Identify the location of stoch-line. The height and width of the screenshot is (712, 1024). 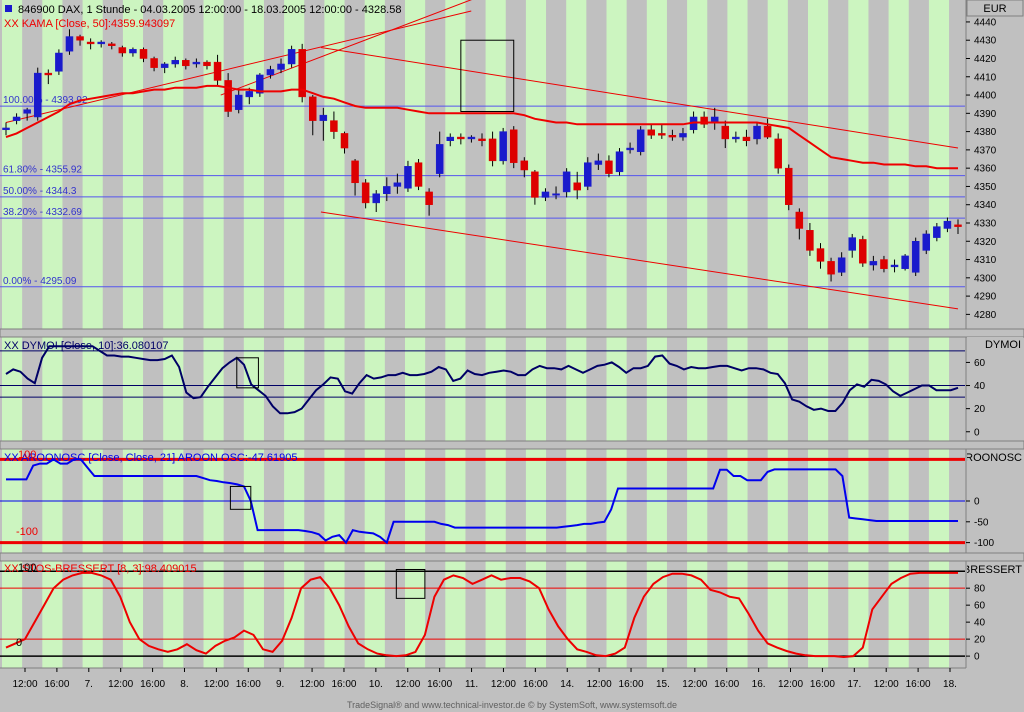
(481, 615).